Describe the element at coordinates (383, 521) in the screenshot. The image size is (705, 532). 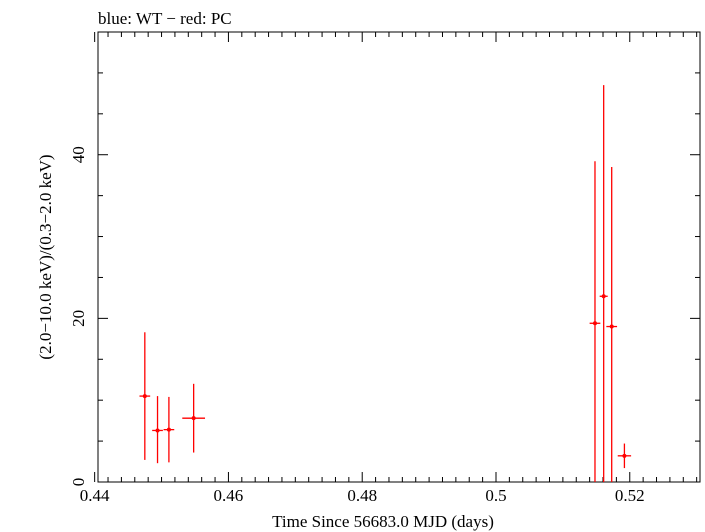
I see `x-axis-label: Time Since 56683.0 MJD (days)` at that location.